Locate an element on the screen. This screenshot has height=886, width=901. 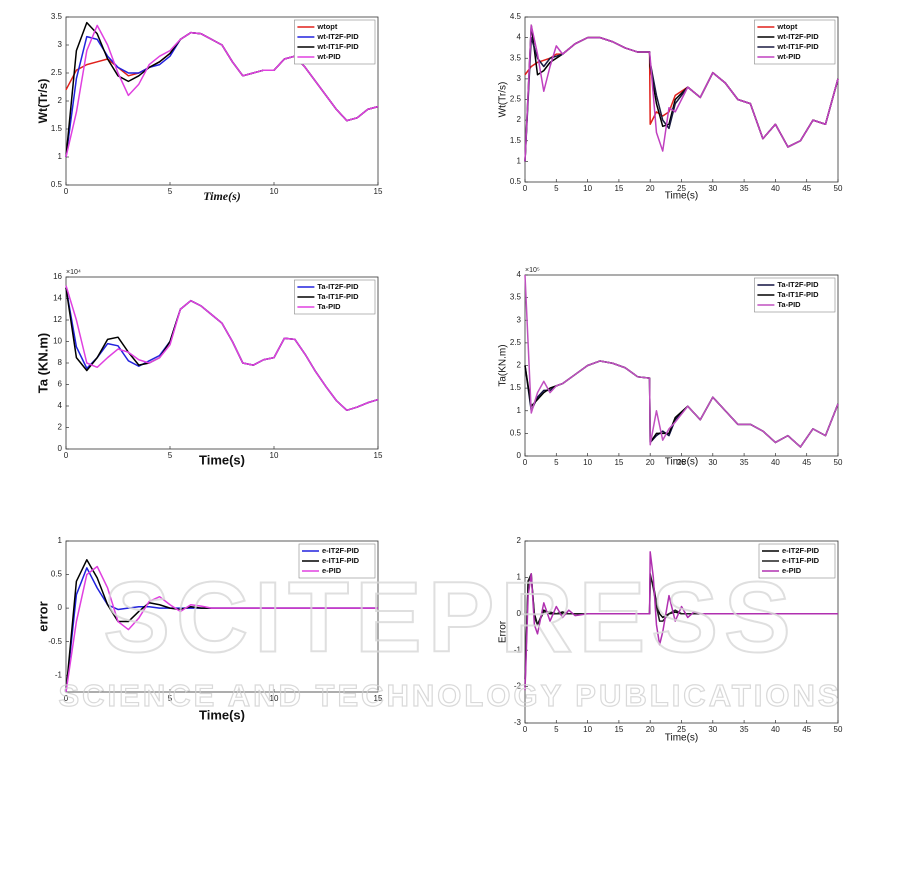
y-exponent: ×10⁴ is located at coordinates (73, 272).